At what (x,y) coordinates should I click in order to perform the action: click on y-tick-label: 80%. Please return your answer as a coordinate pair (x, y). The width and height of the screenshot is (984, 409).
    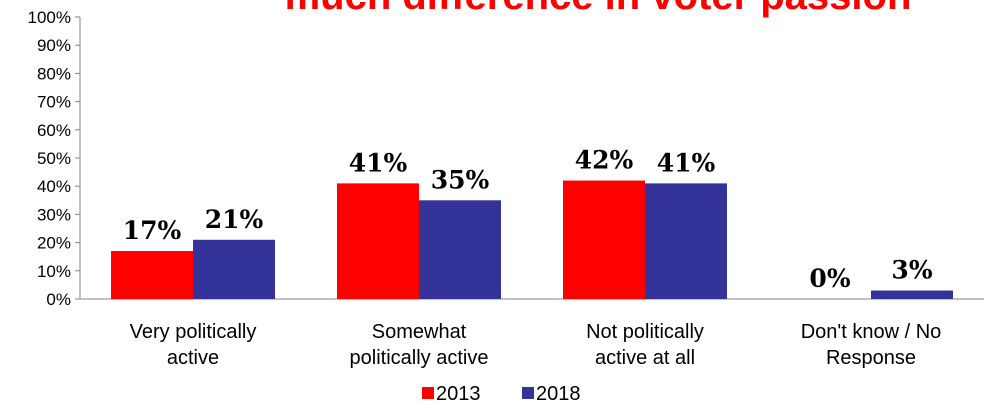
    Looking at the image, I should click on (54, 73).